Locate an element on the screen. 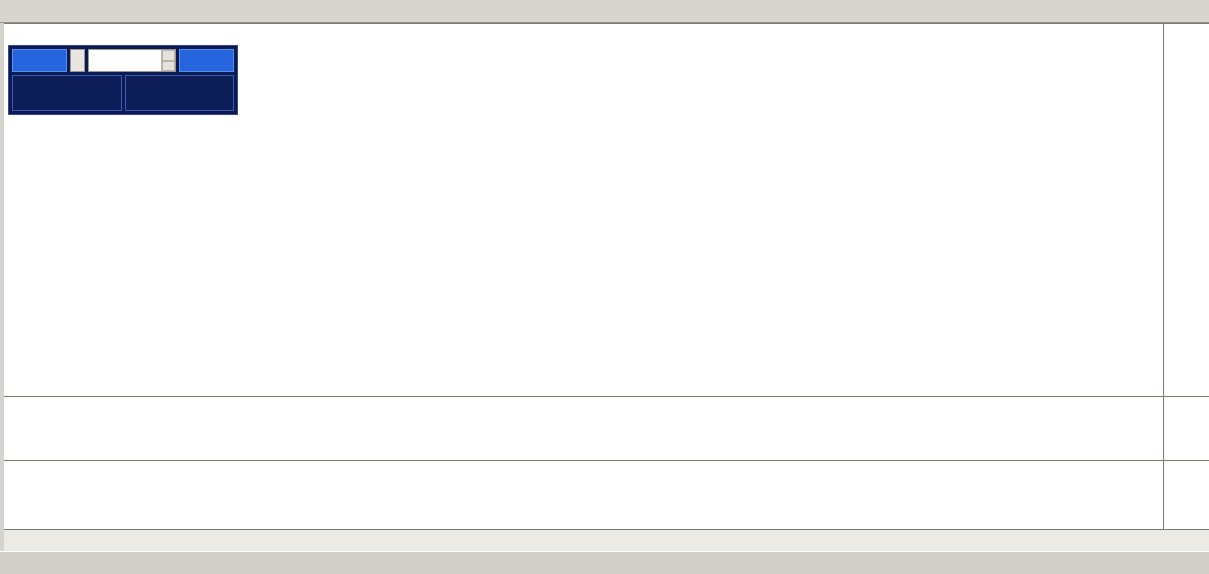 The width and height of the screenshot is (1209, 574). price-axis is located at coordinates (1186, 276).